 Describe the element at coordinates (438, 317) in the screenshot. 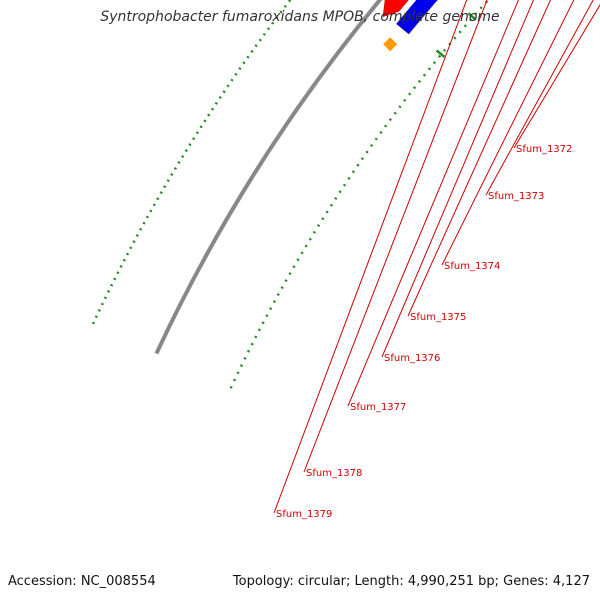

I see `gene-label: Sfum_1375` at that location.